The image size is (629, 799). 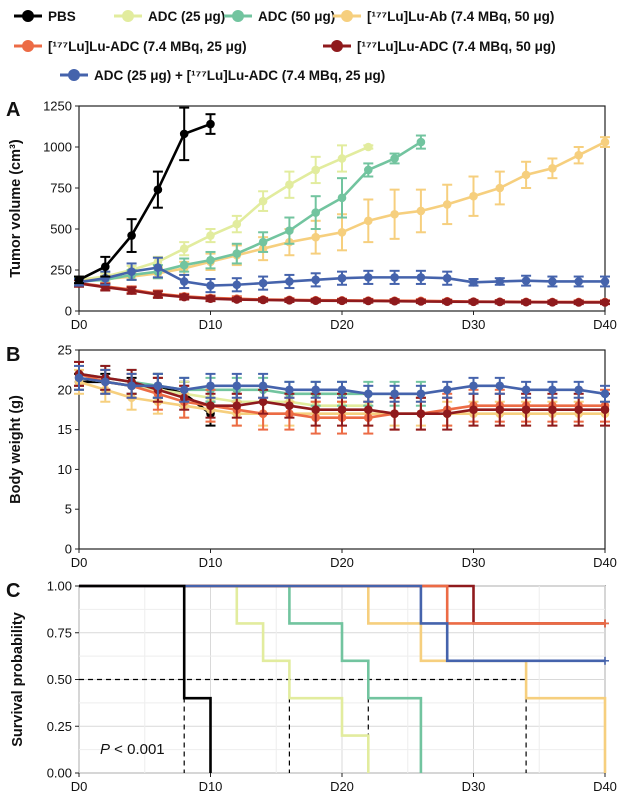 What do you see at coordinates (211, 786) in the screenshot?
I see `x-tick-label-c-1: D10` at bounding box center [211, 786].